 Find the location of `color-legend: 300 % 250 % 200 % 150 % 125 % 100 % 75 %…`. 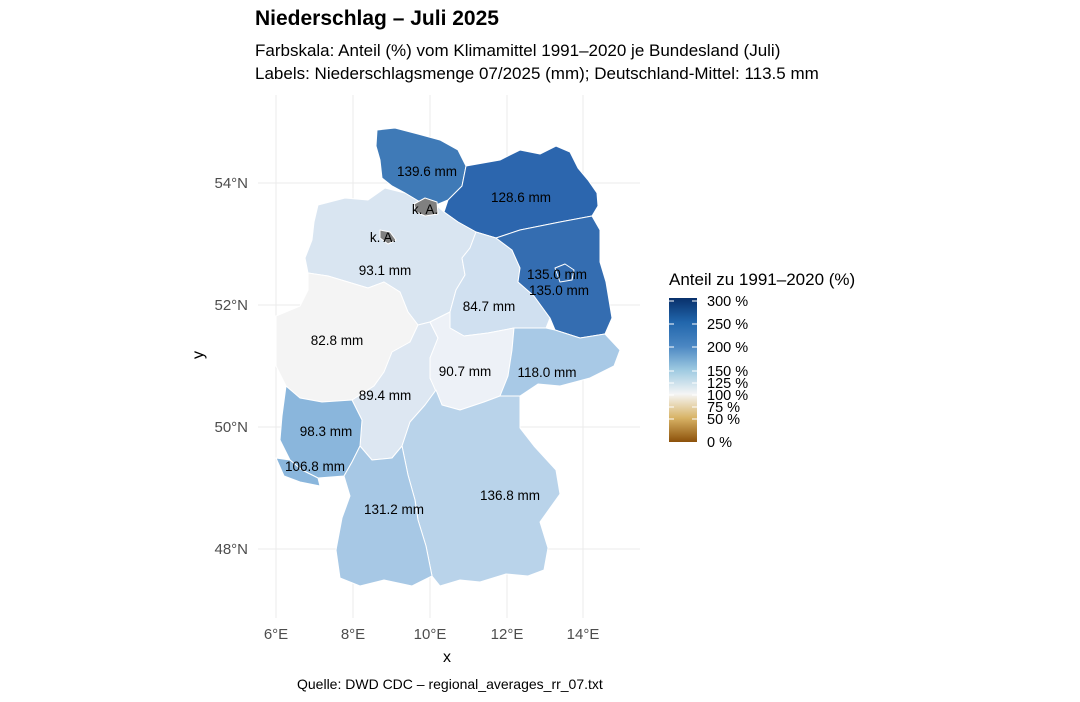

color-legend: 300 % 250 % 200 % 150 % 125 % 100 % 75 %… is located at coordinates (708, 372).